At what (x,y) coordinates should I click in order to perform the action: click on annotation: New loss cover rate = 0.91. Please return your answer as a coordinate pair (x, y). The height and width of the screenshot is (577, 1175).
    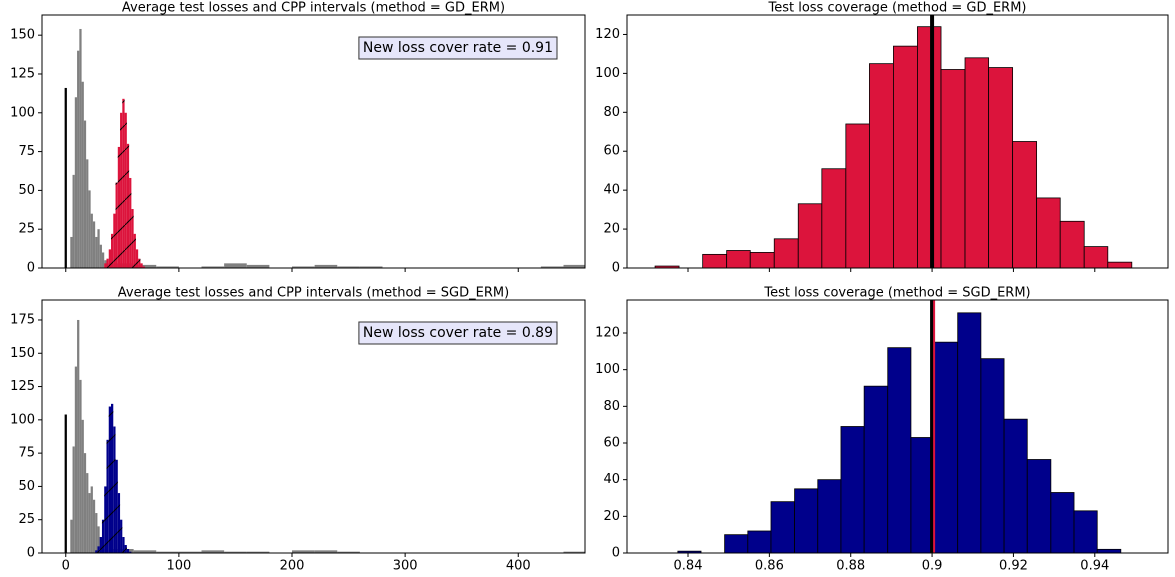
    Looking at the image, I should click on (458, 48).